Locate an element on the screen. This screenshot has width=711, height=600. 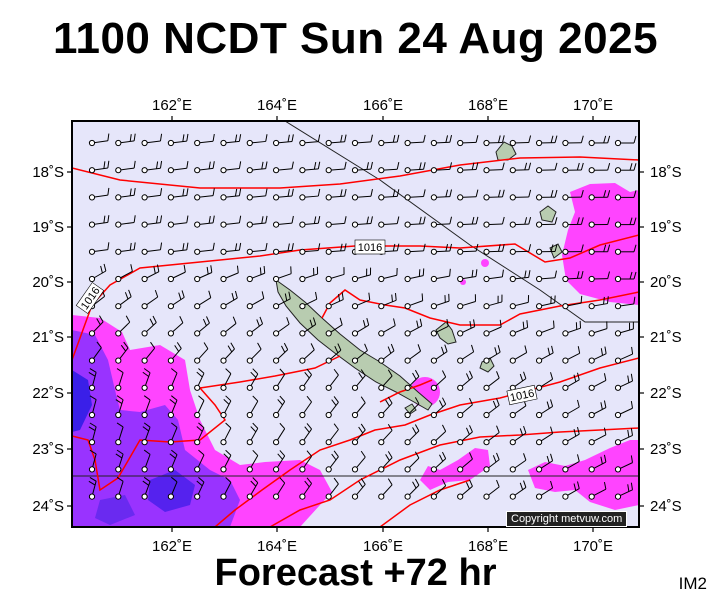
svg-text: 19˚S is located at coordinates (666, 227).